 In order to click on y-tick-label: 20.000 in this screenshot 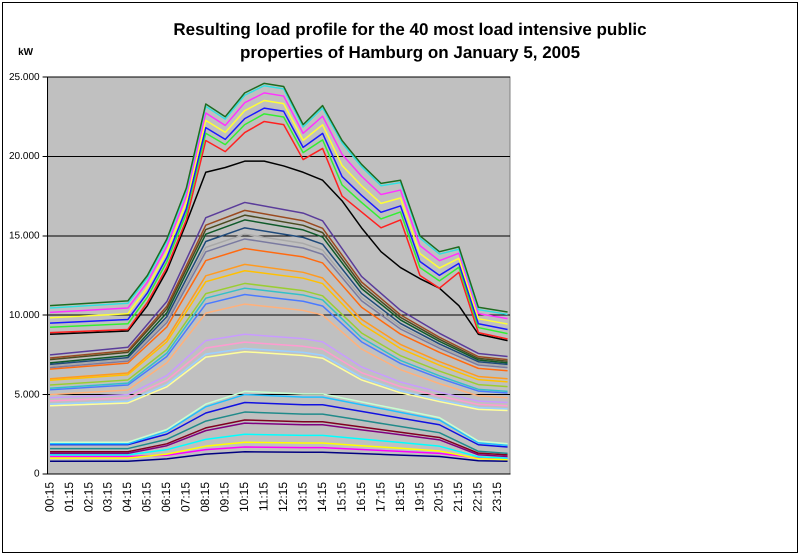, I will do `click(24, 156)`.